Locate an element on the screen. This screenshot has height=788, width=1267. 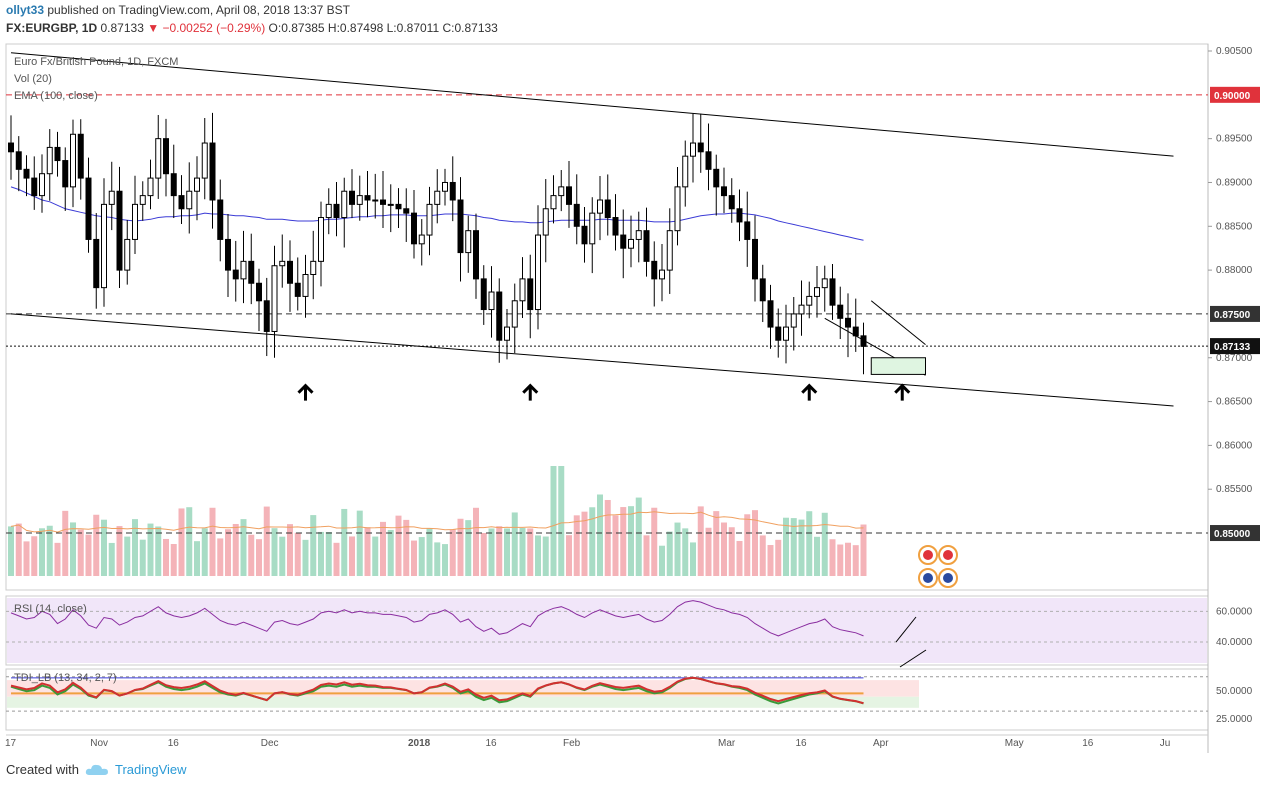
x-tick-label: Feb is located at coordinates (572, 743).